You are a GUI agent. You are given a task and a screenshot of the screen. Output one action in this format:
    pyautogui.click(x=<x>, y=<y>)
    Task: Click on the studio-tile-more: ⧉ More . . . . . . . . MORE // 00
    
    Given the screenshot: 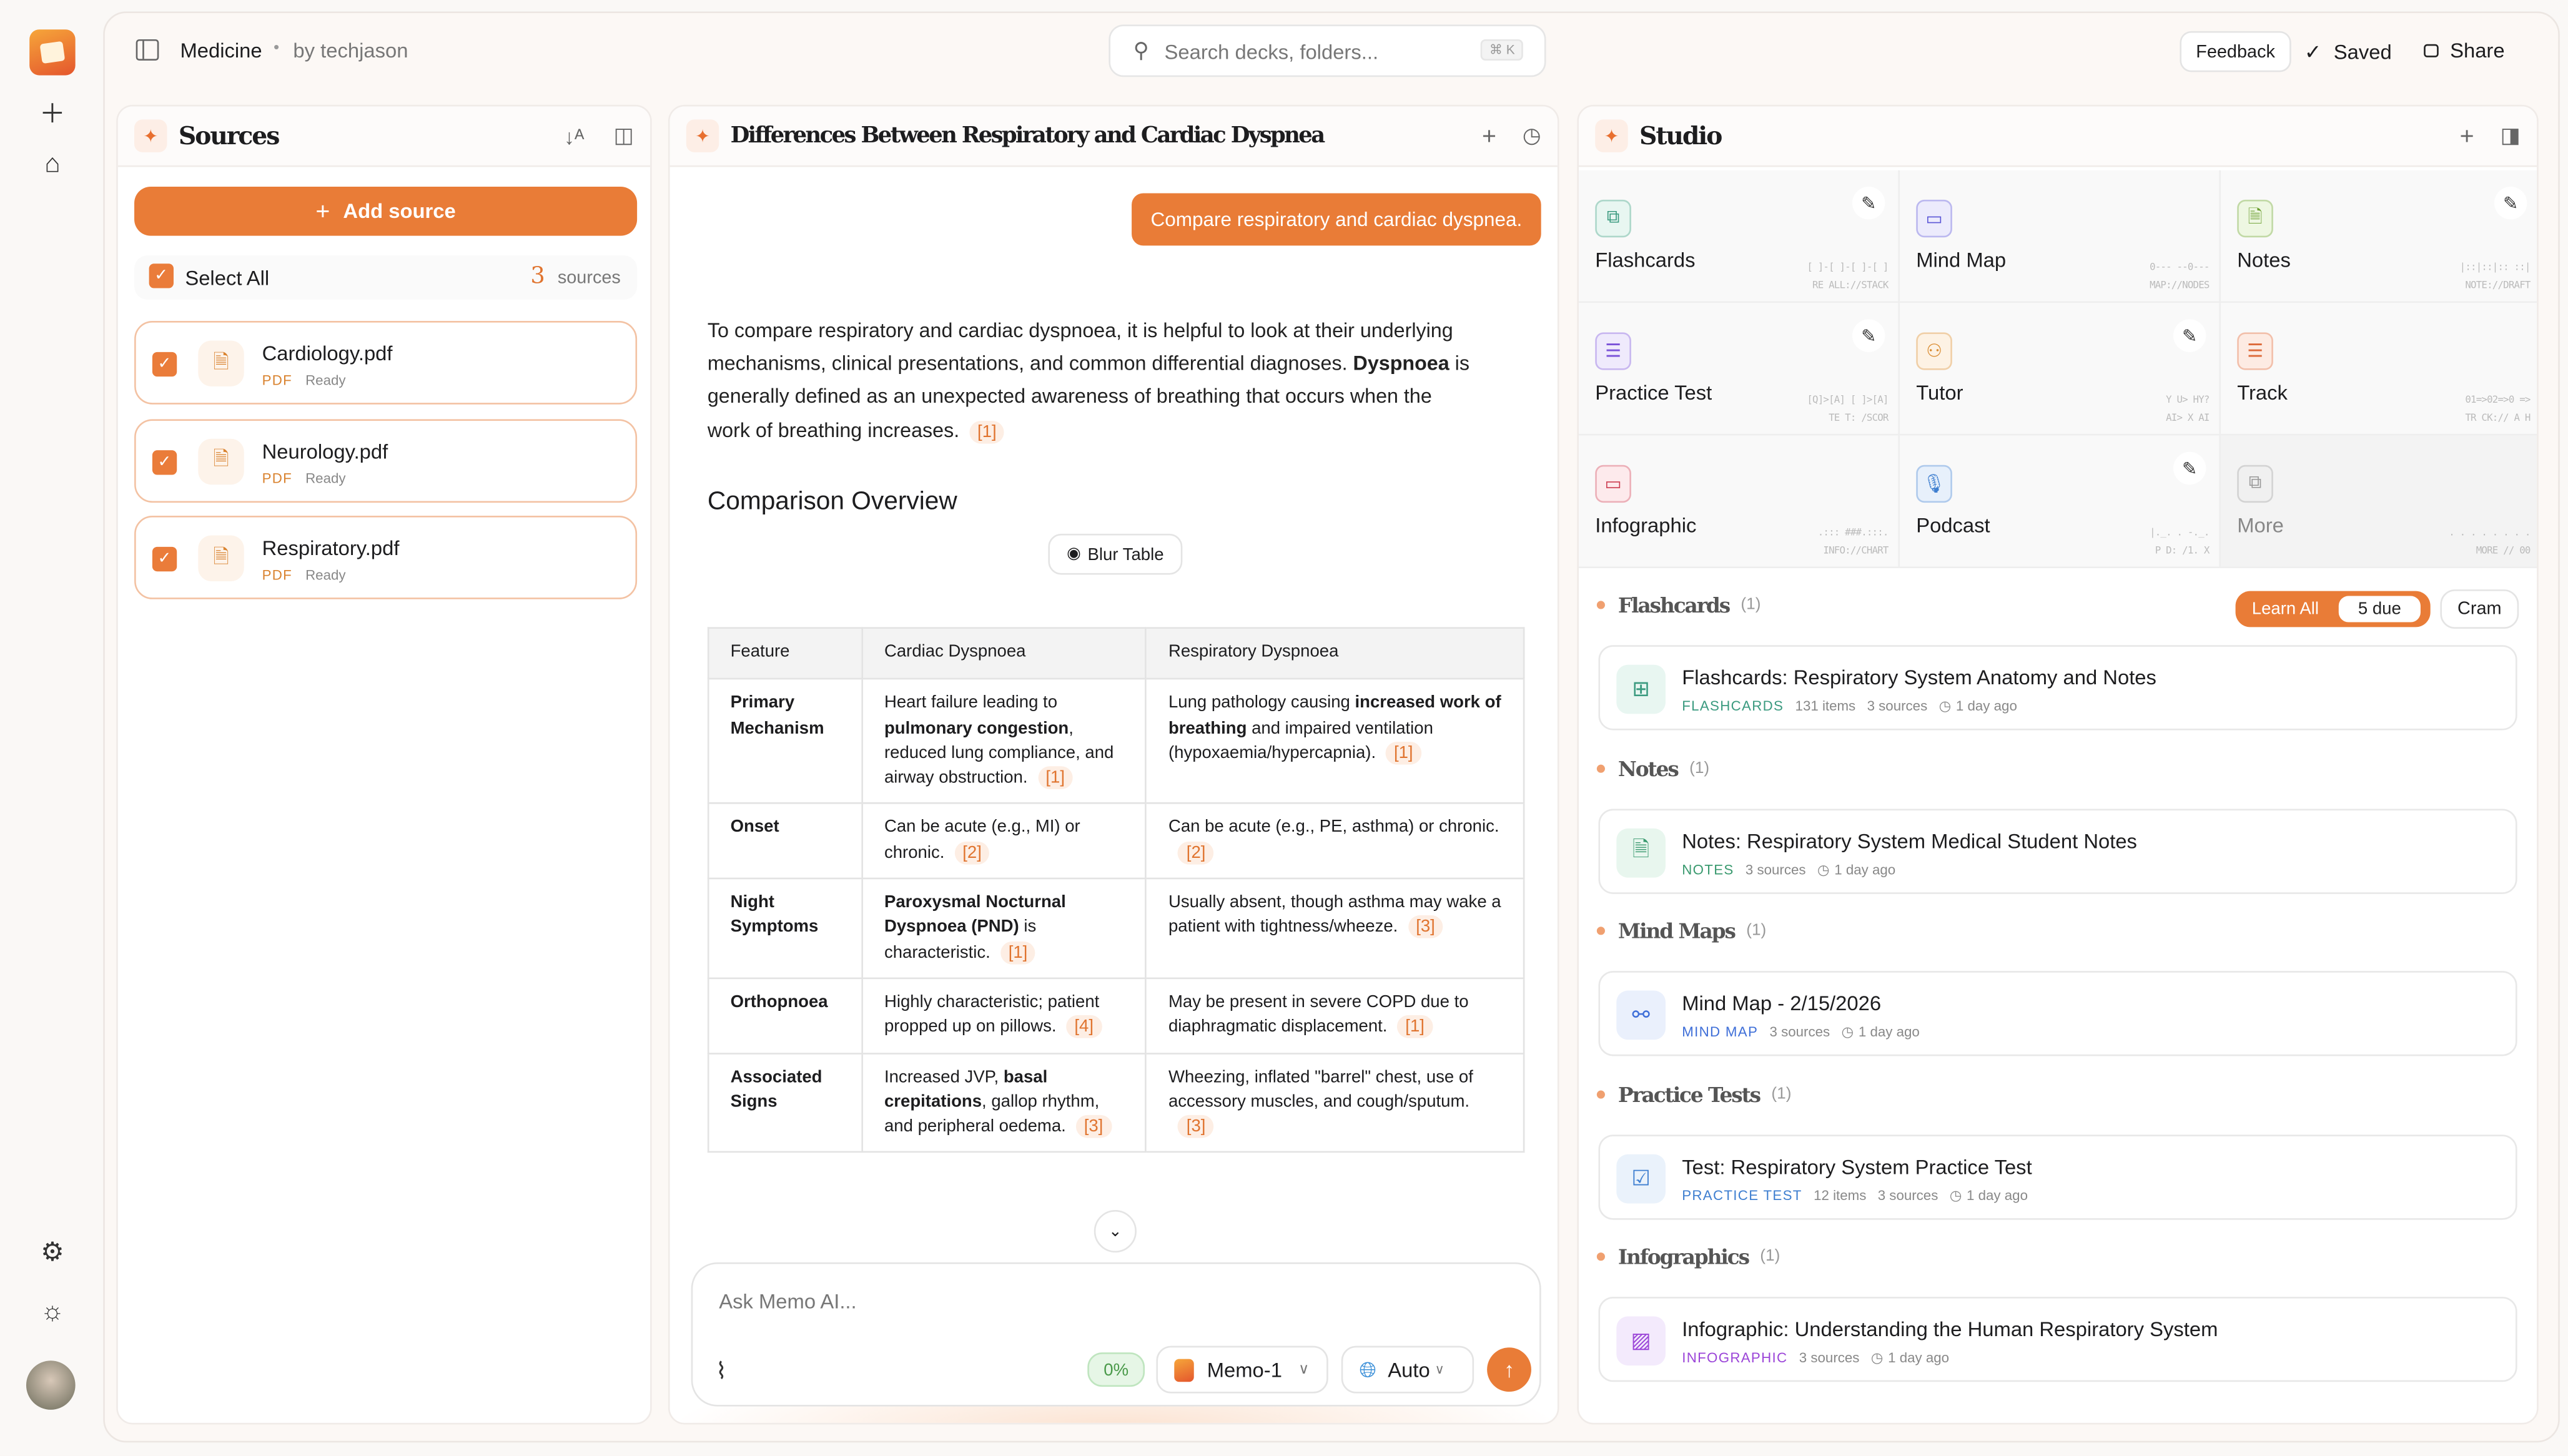 What is the action you would take?
    pyautogui.click(x=2378, y=501)
    